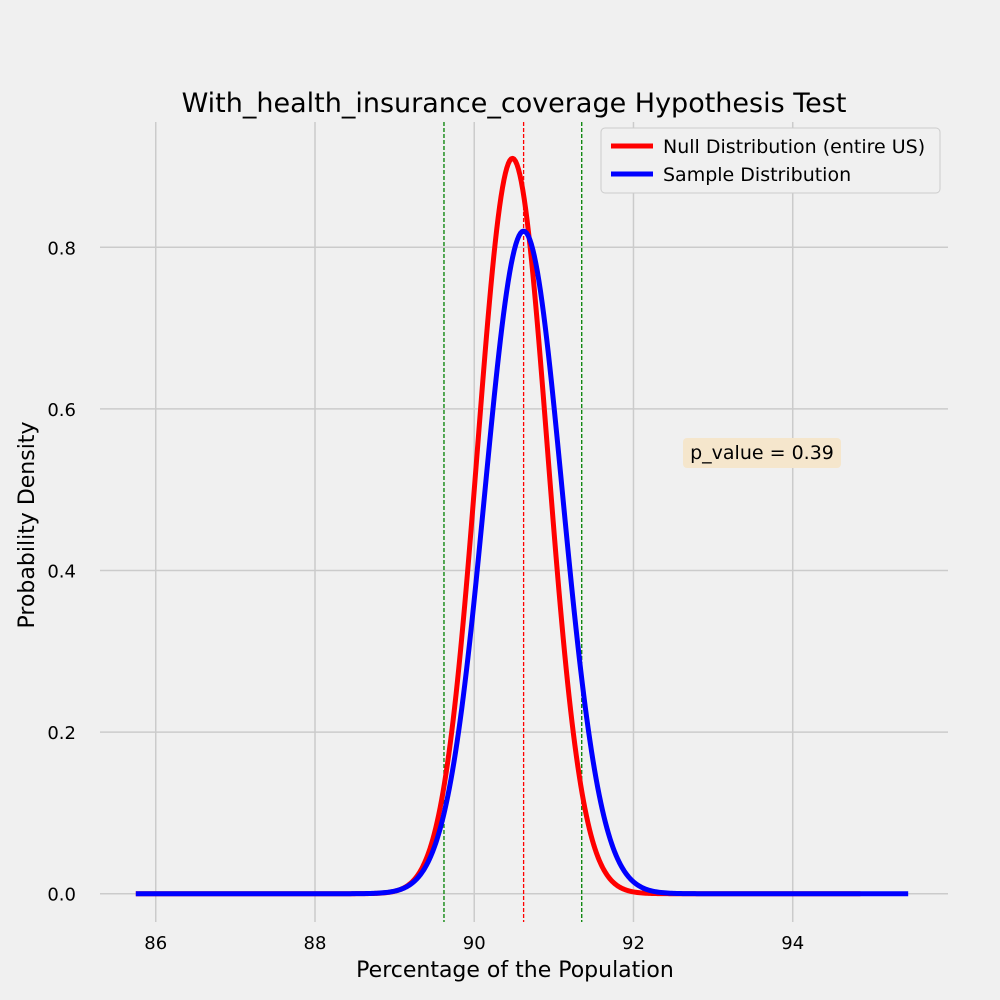 Image resolution: width=1000 pixels, height=1000 pixels. Describe the element at coordinates (61, 410) in the screenshot. I see `y-tick-label: 0.6` at that location.